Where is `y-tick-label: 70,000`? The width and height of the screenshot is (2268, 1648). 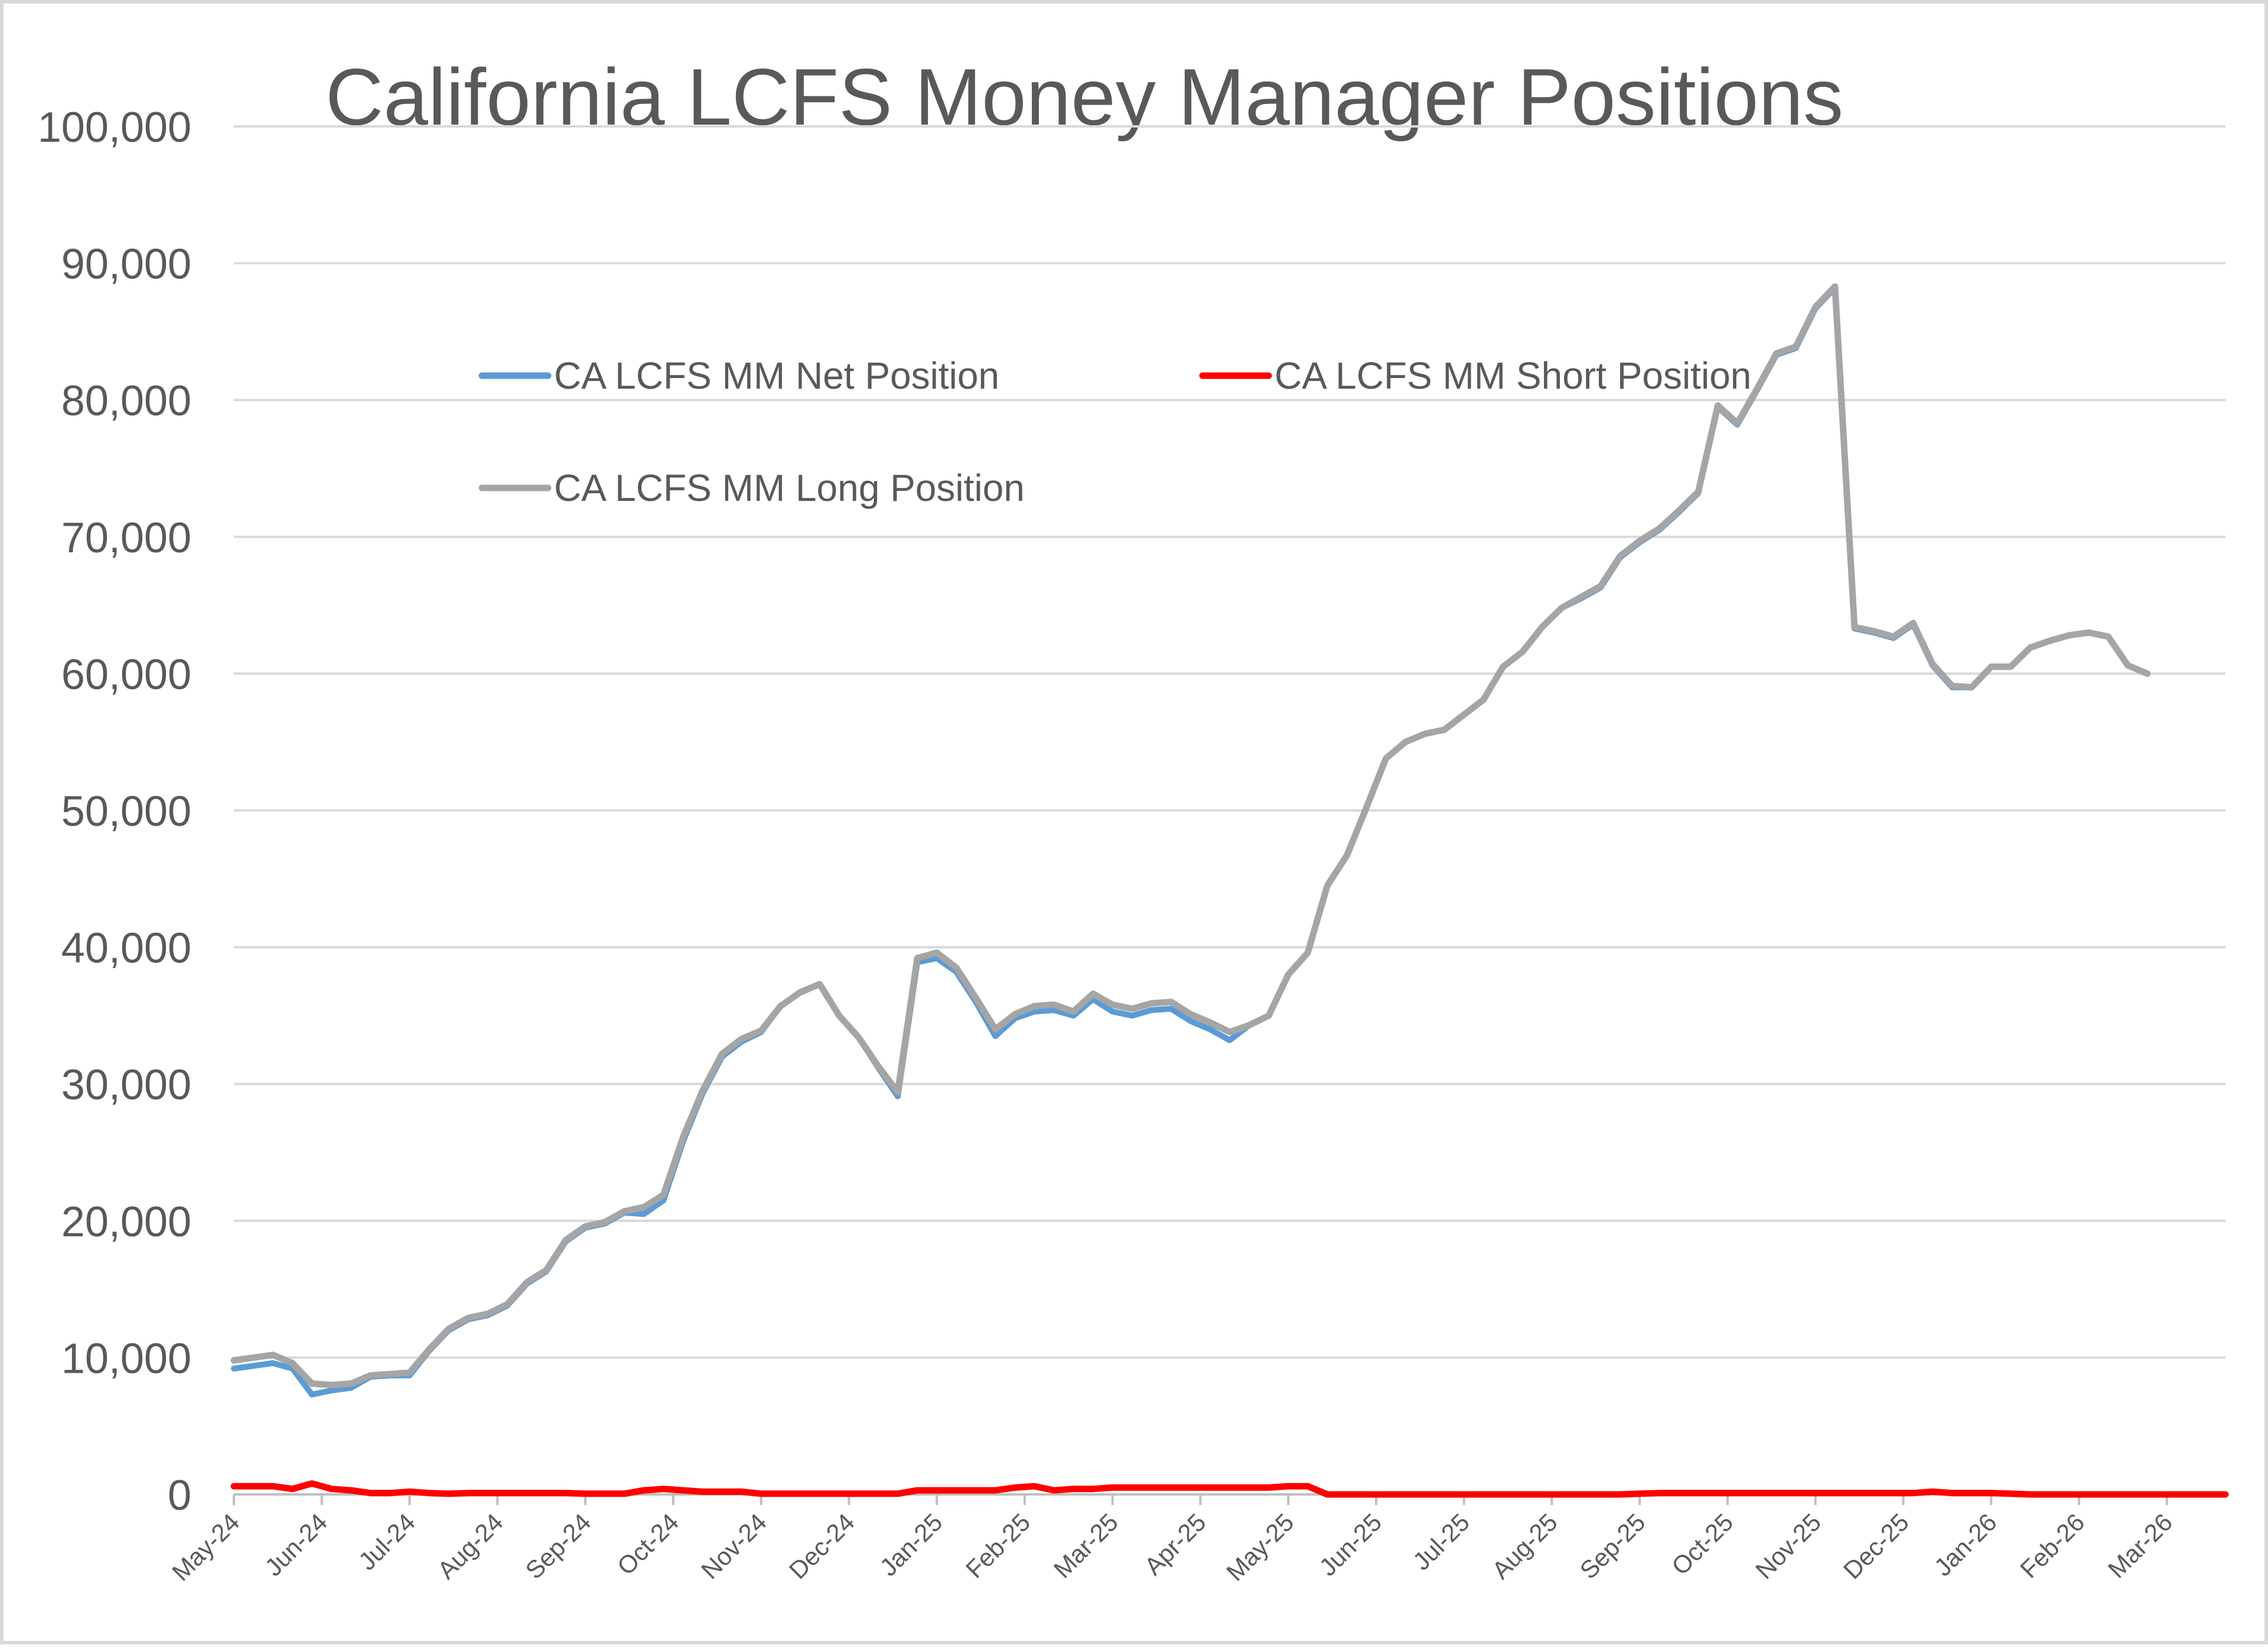
y-tick-label: 70,000 is located at coordinates (126, 538).